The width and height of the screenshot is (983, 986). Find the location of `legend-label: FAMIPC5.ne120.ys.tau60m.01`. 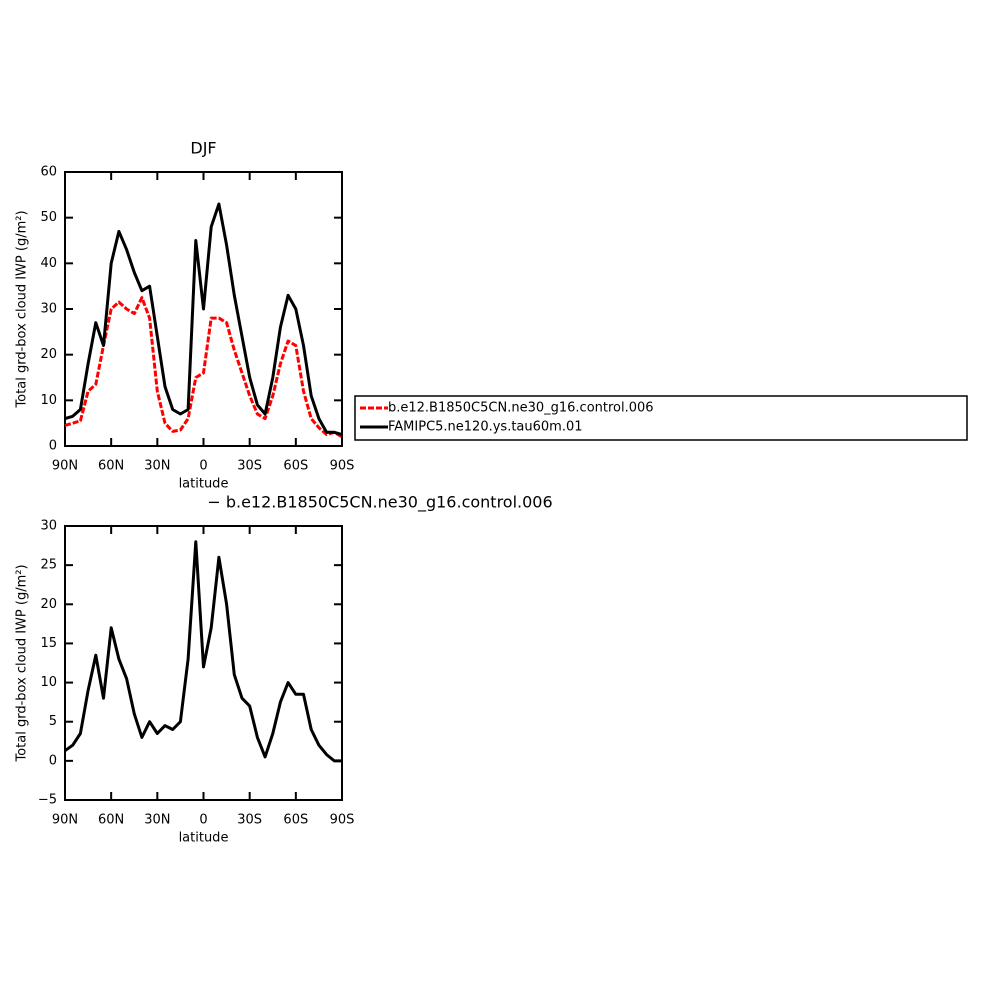

legend-label: FAMIPC5.ne120.ys.tau60m.01 is located at coordinates (485, 427).